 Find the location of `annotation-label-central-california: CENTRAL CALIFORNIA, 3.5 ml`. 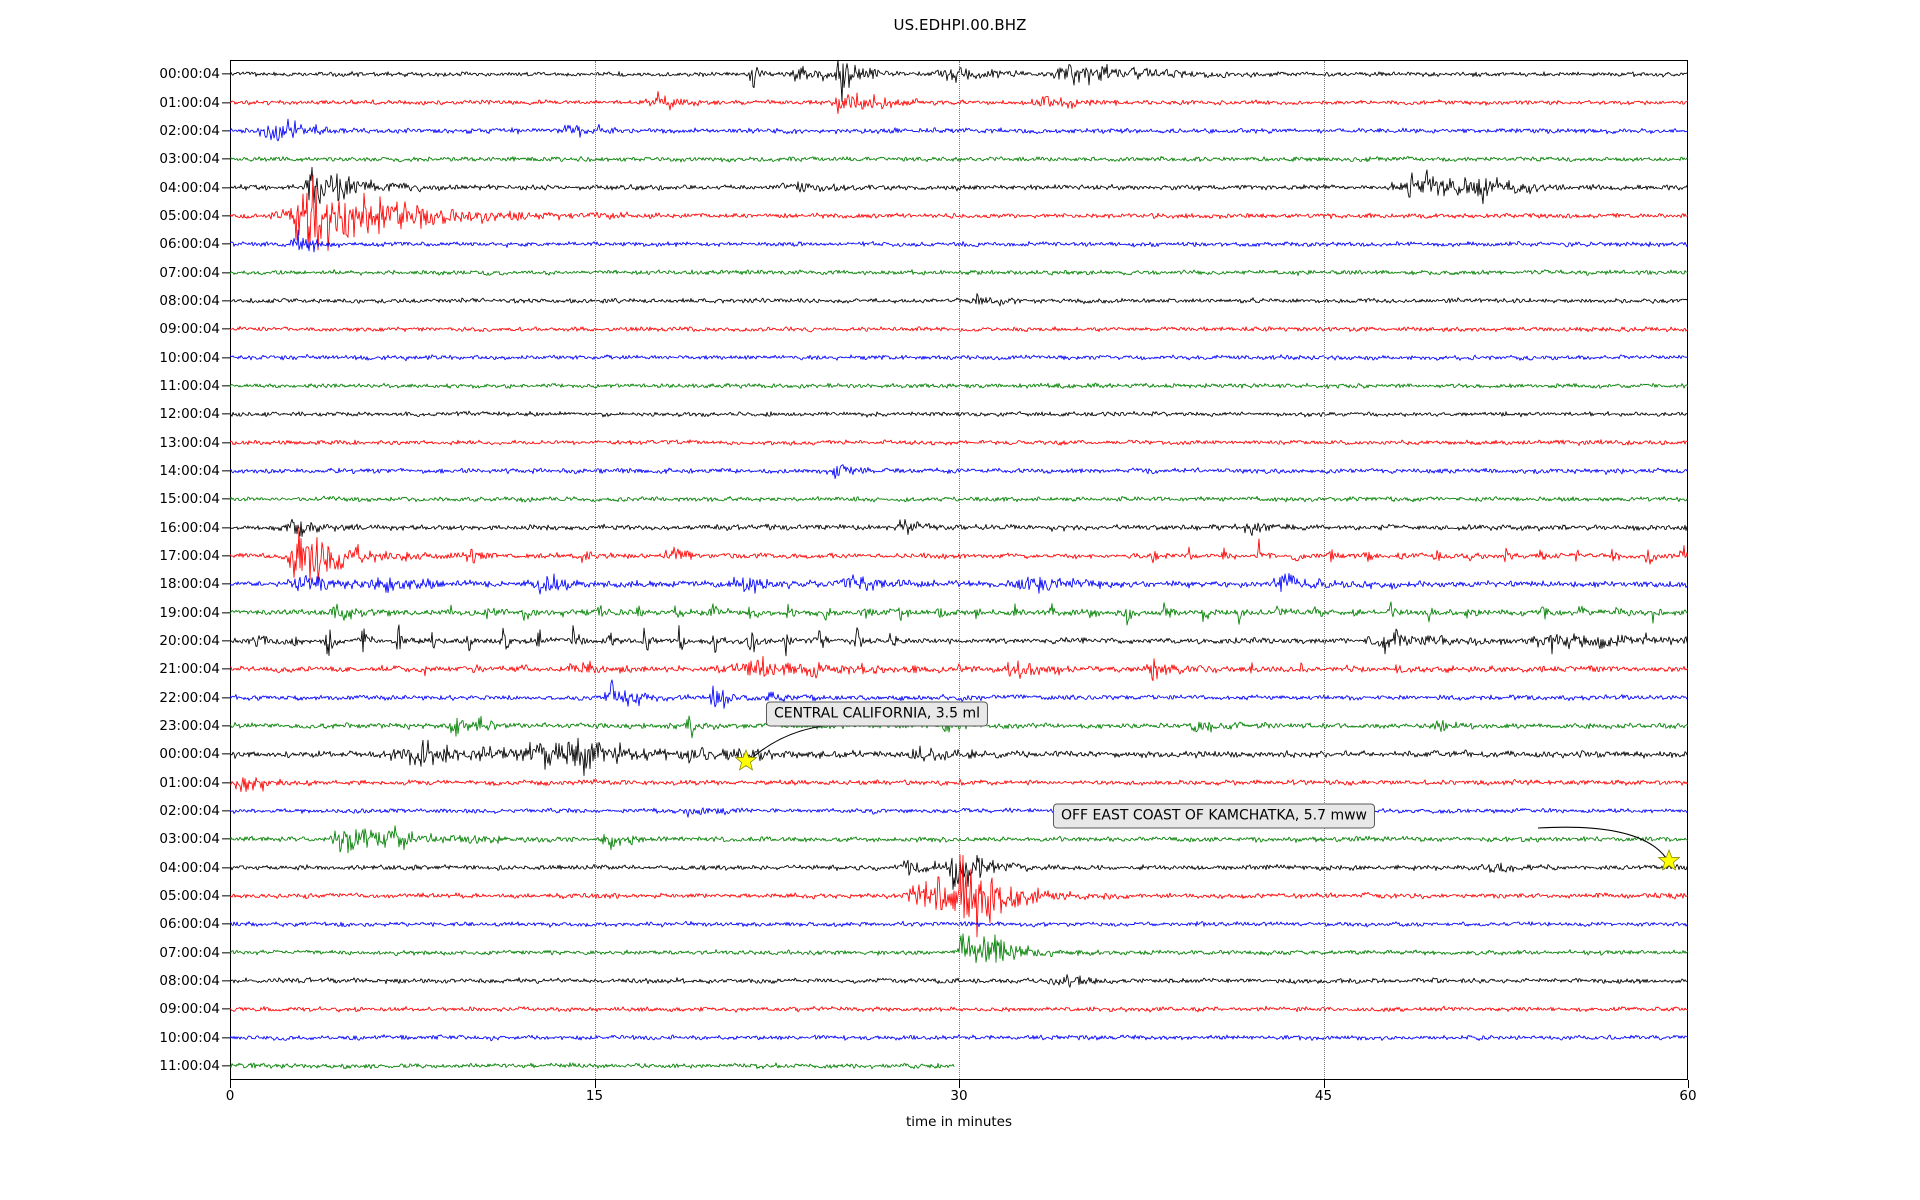

annotation-label-central-california: CENTRAL CALIFORNIA, 3.5 ml is located at coordinates (877, 714).